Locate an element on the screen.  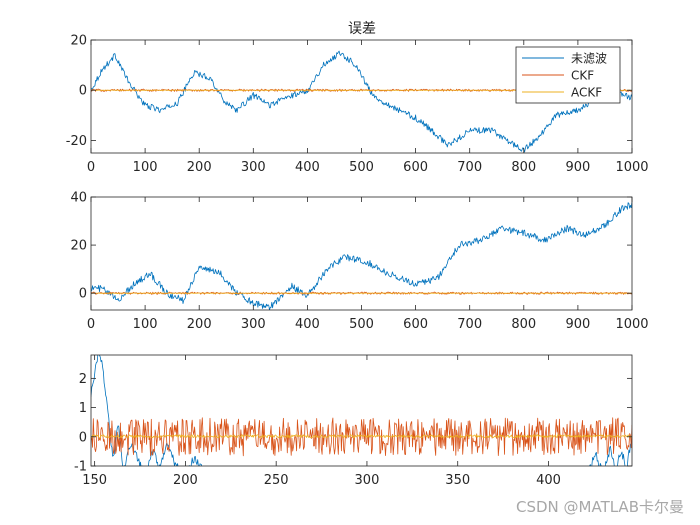
watermark: CSDN @MATLAB卡尔曼 is located at coordinates (600, 507).